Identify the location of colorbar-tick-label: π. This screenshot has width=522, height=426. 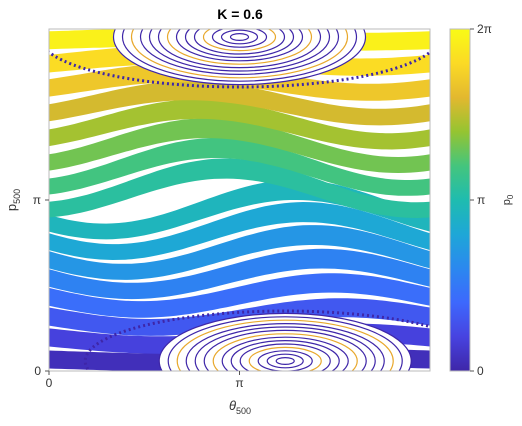
(481, 200).